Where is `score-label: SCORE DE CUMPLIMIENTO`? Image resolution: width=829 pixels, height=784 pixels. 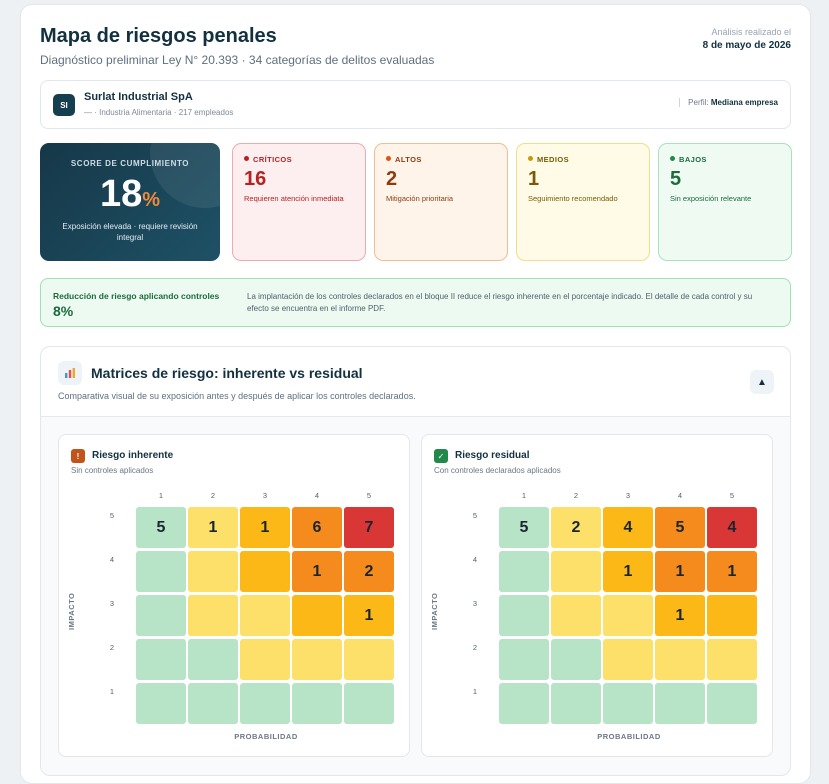
score-label: SCORE DE CUMPLIMIENTO is located at coordinates (130, 163).